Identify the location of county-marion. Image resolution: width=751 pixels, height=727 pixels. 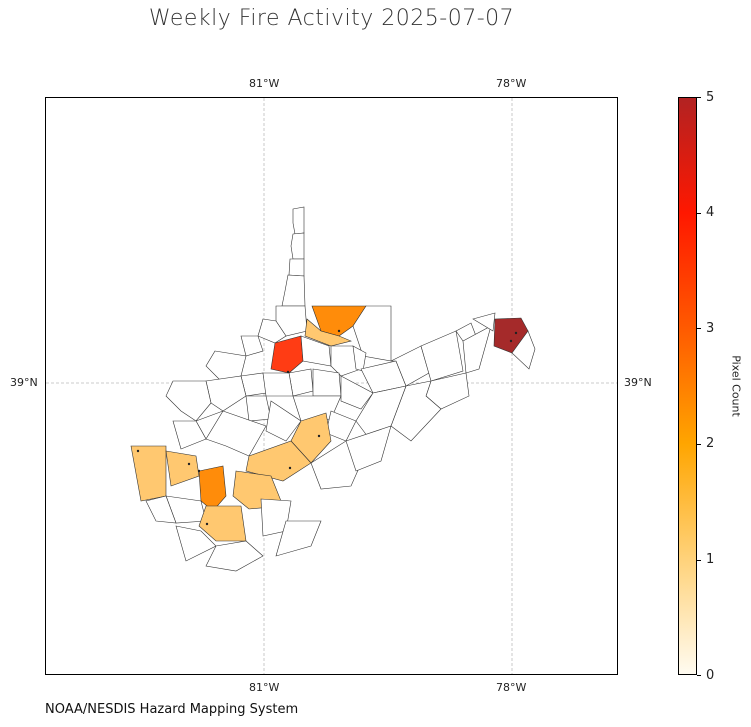
(328, 332).